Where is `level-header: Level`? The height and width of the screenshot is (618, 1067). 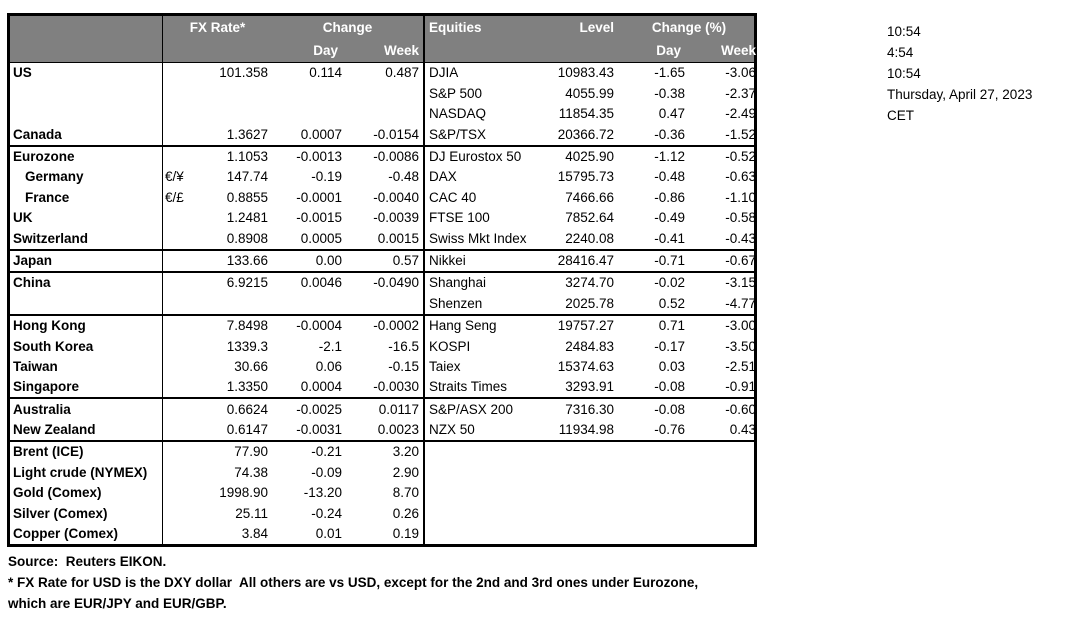
level-header: Level is located at coordinates (596, 27).